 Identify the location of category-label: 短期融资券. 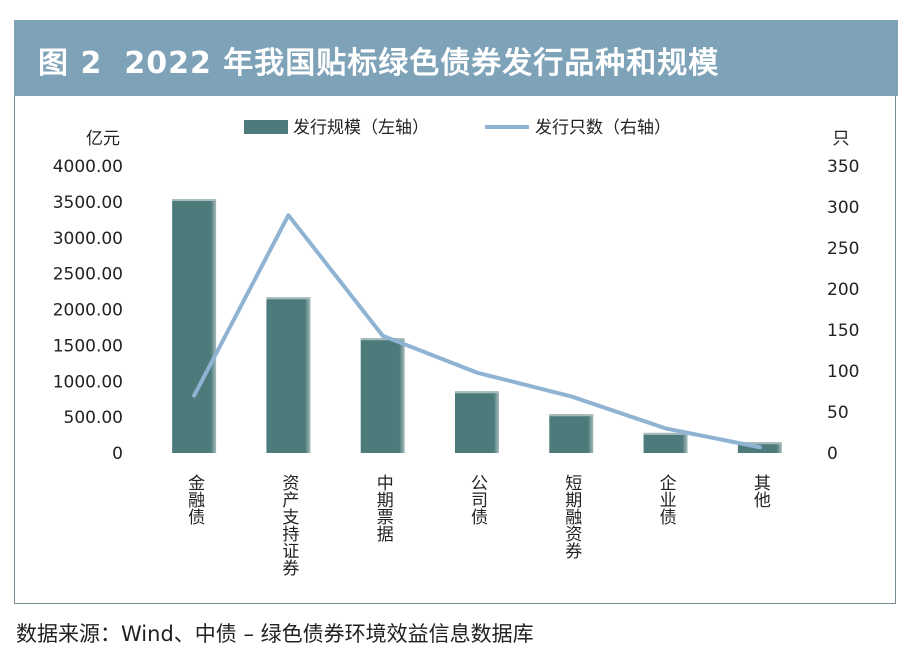
(571, 516).